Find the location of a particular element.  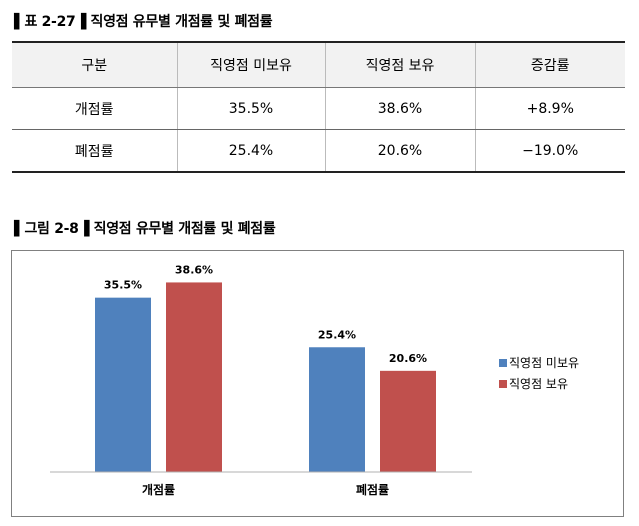

table-cell: −19.0% is located at coordinates (550, 151).